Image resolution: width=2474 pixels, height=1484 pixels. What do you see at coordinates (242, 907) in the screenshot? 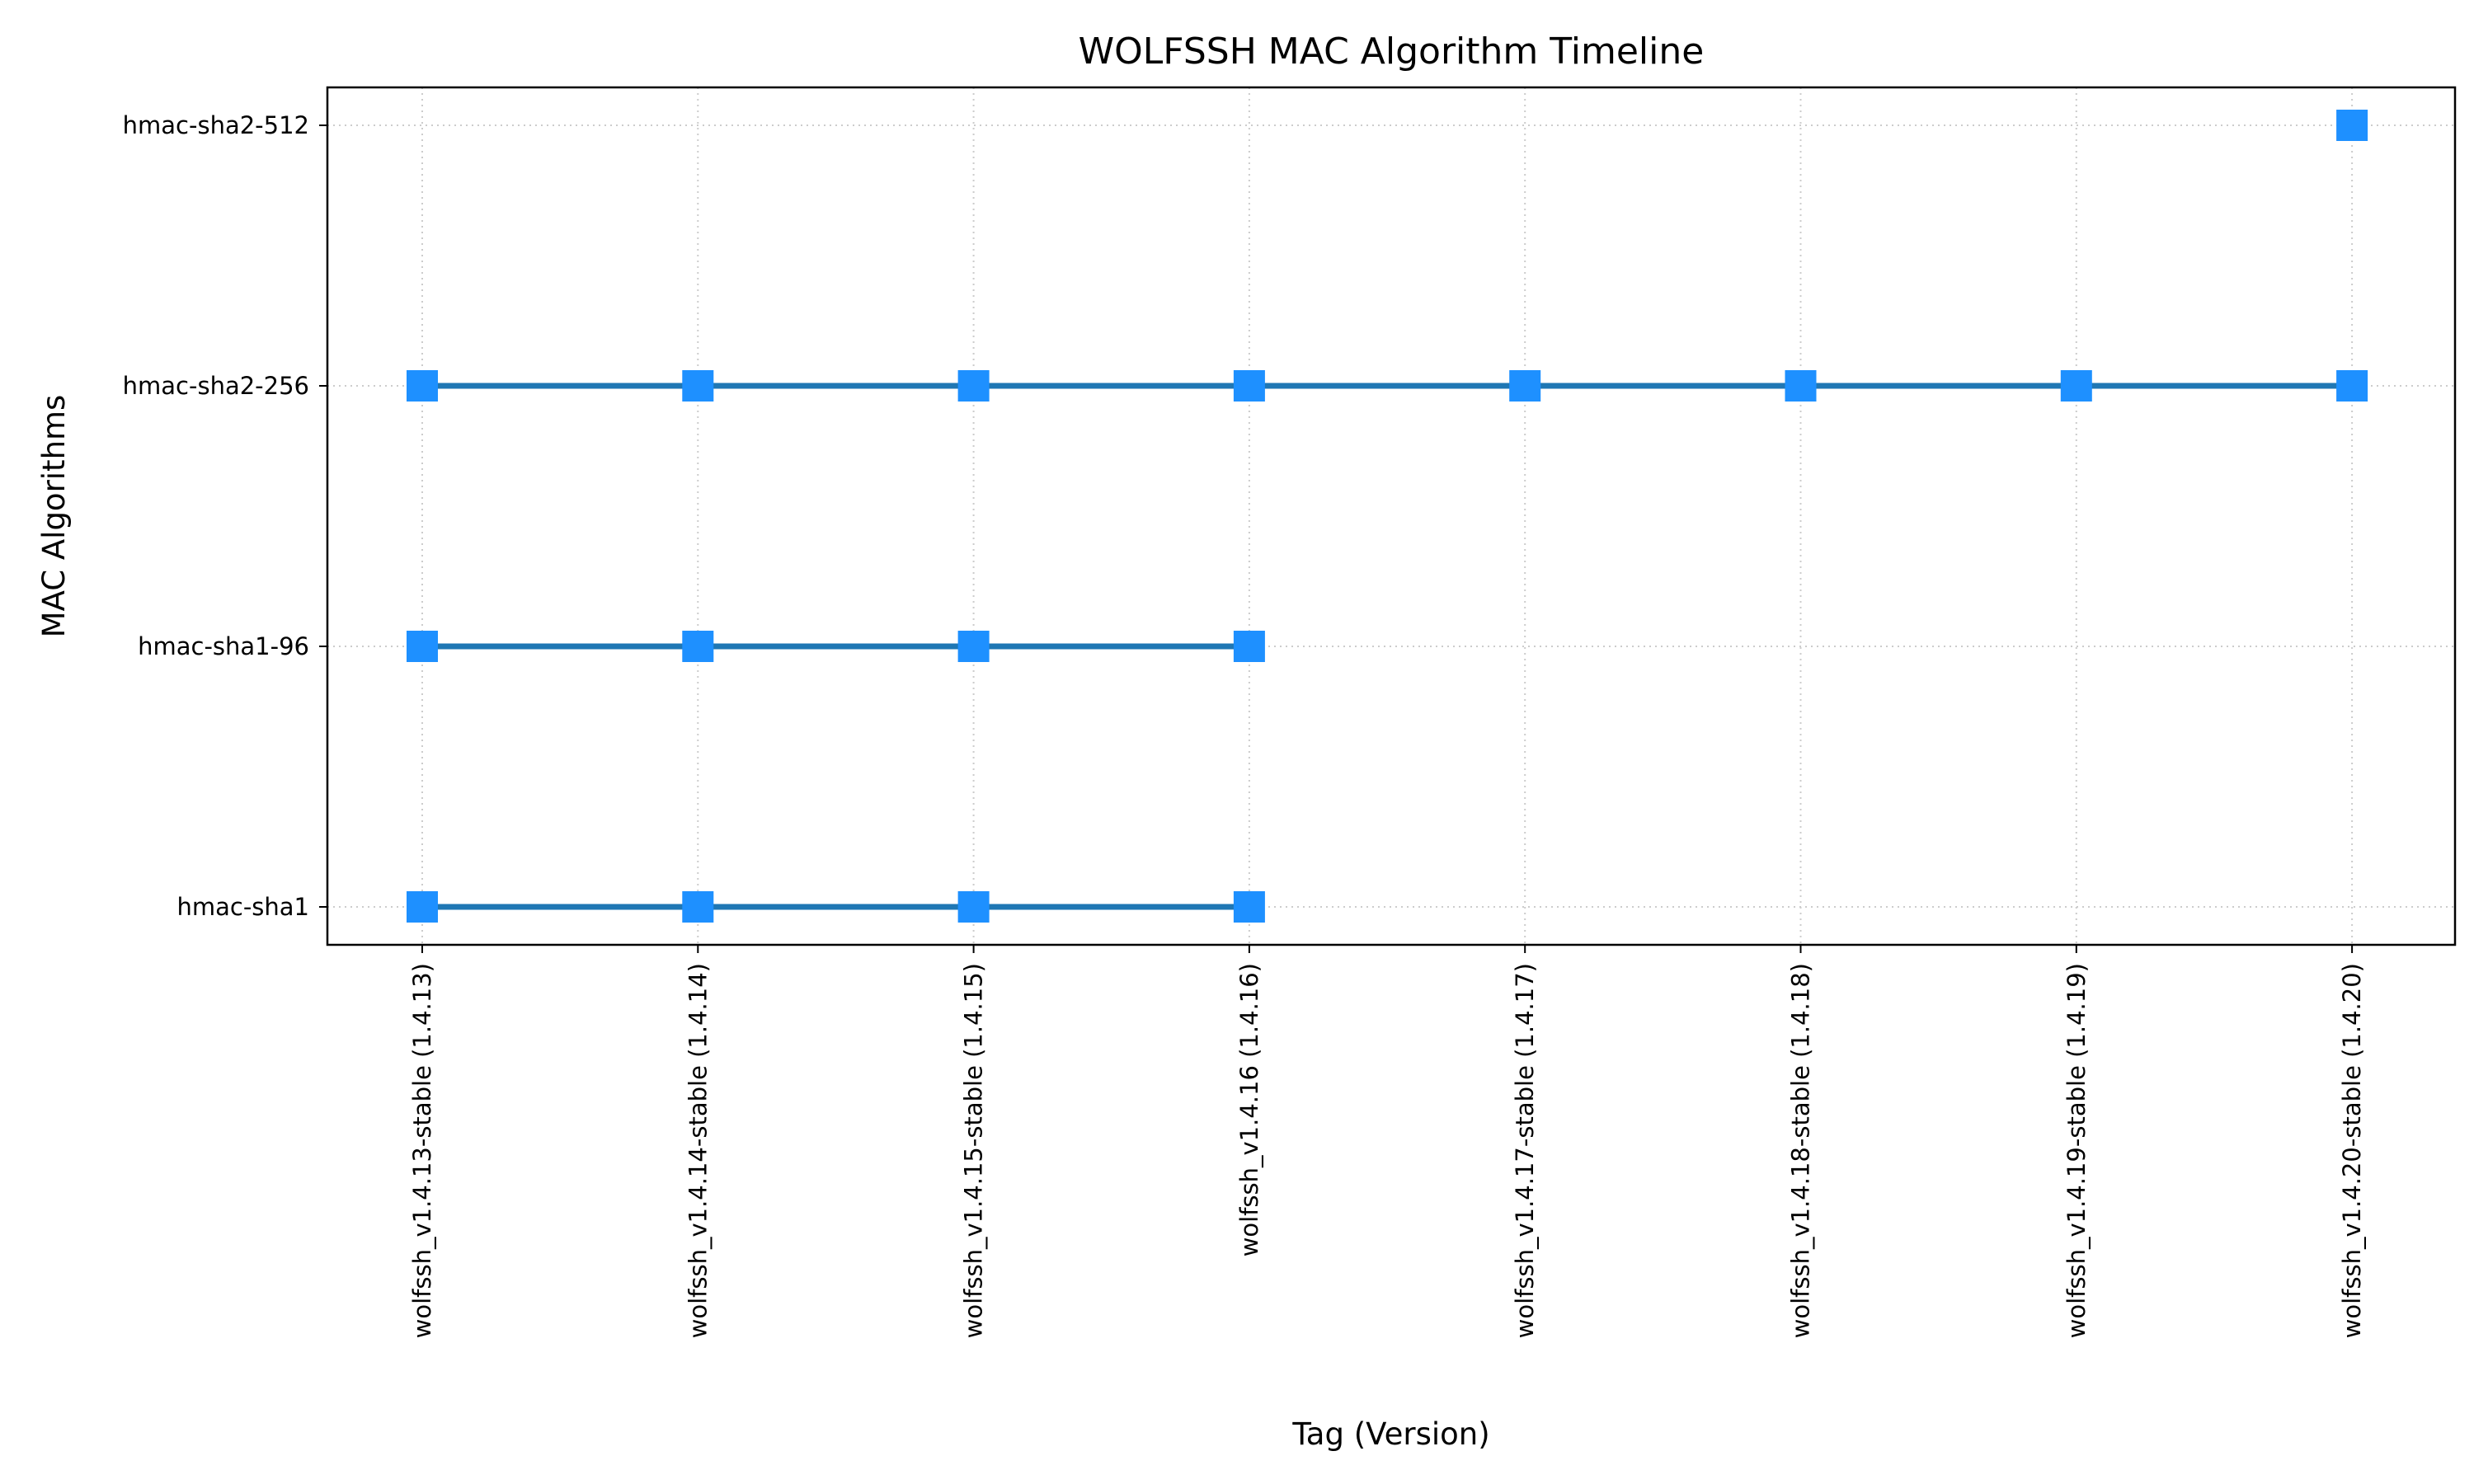
I see `y-tick-label: hmac-sha1` at bounding box center [242, 907].